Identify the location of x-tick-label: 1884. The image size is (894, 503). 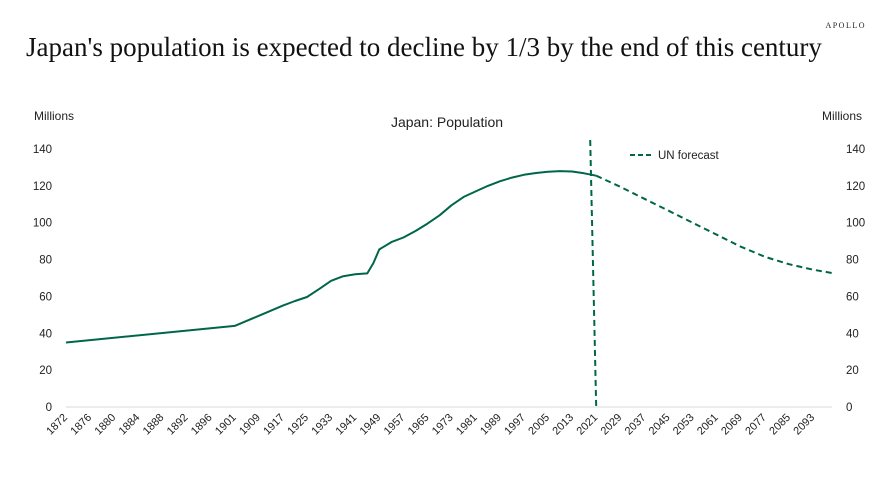
(130, 425).